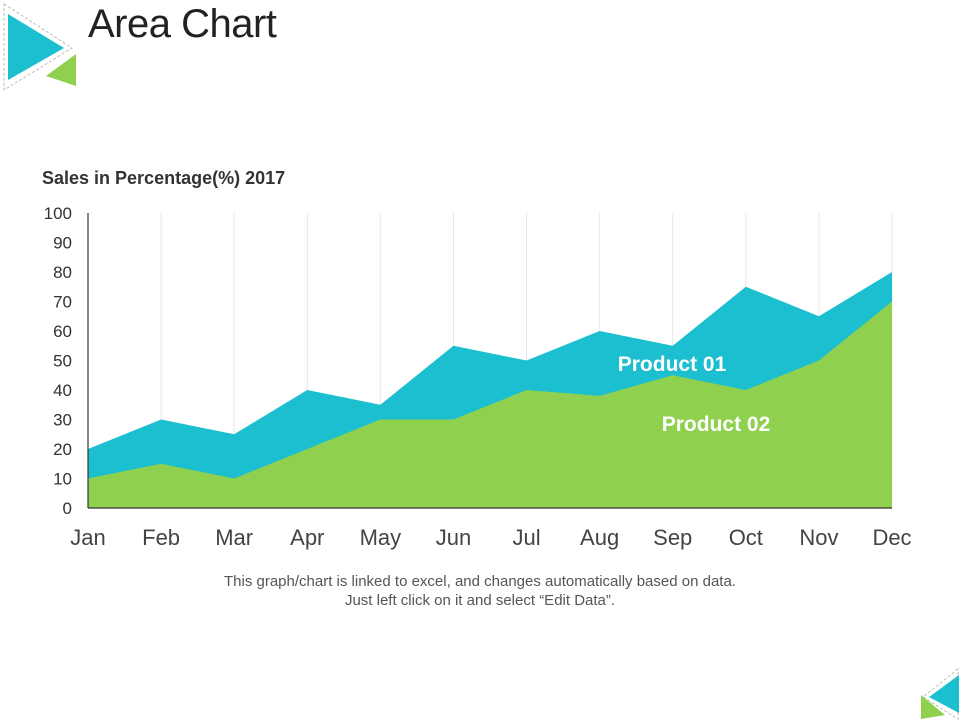 This screenshot has height=720, width=960. Describe the element at coordinates (453, 537) in the screenshot. I see `x-tick-label-jun: Jun` at that location.